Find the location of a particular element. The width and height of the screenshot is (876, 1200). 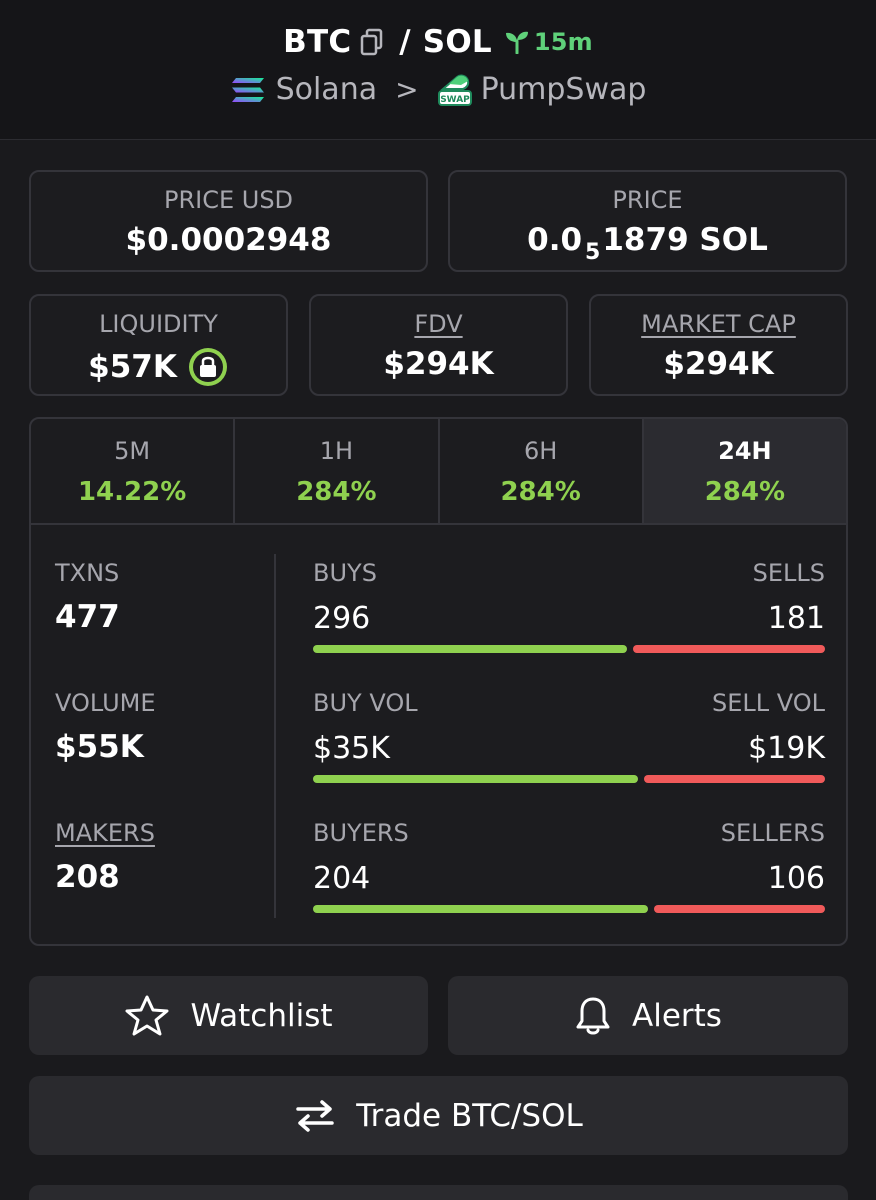

buyers-value: 204 is located at coordinates (342, 878).